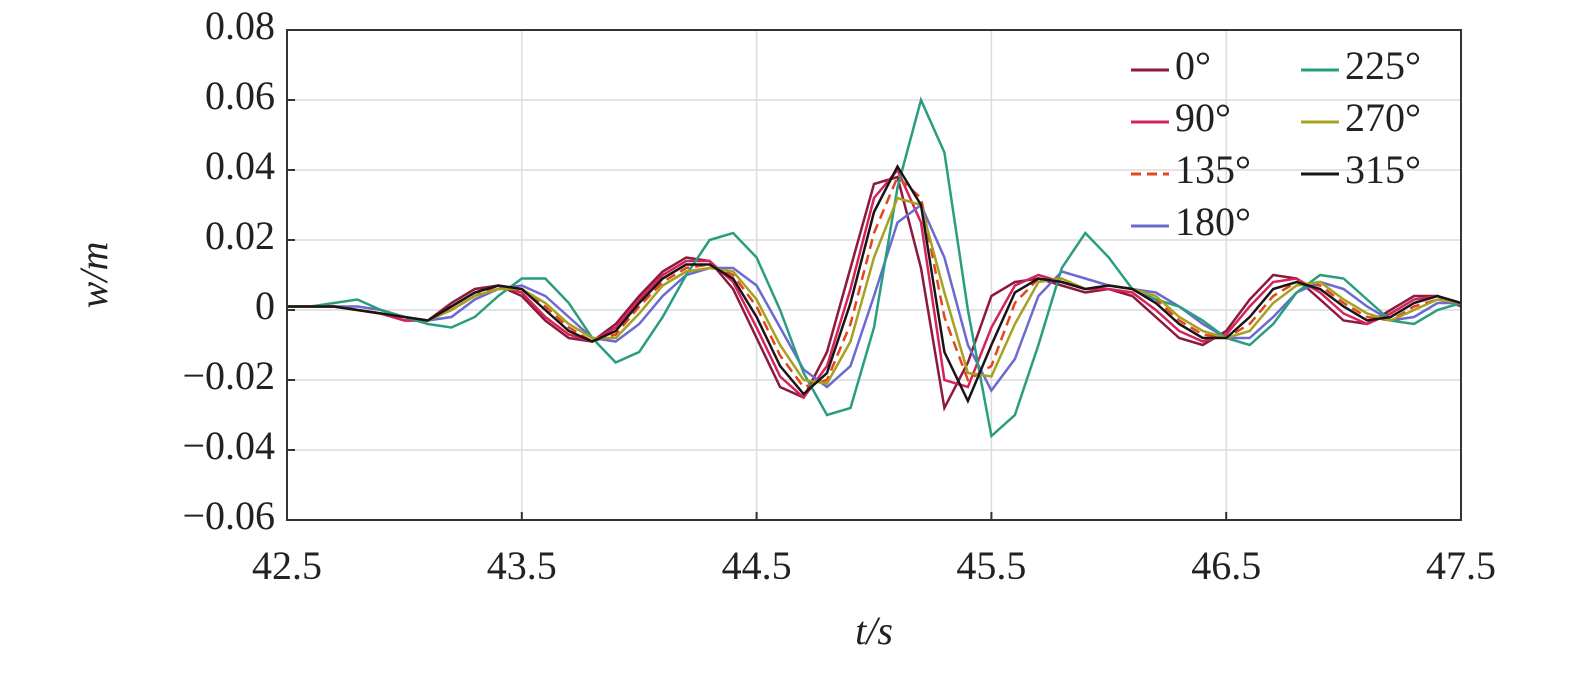 The height and width of the screenshot is (674, 1575). What do you see at coordinates (1461, 565) in the screenshot?
I see `x-tick-label: 47.5` at bounding box center [1461, 565].